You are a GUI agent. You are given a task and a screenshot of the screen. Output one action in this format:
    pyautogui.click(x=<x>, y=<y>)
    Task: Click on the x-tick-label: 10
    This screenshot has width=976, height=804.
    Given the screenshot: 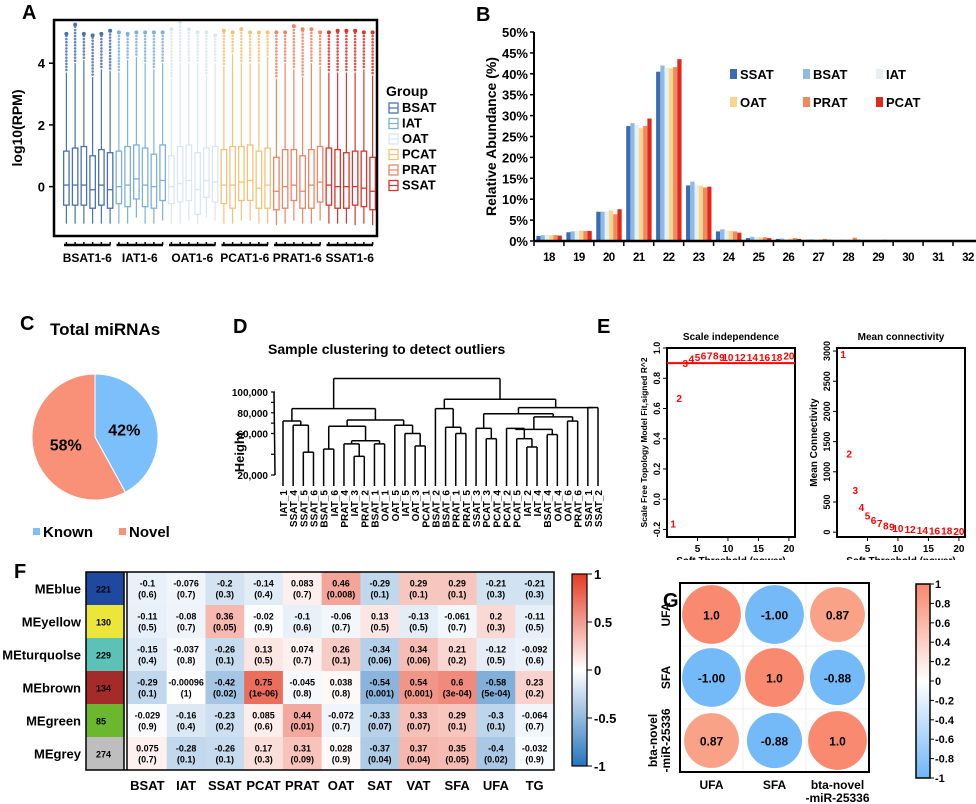 What is the action you would take?
    pyautogui.click(x=898, y=549)
    